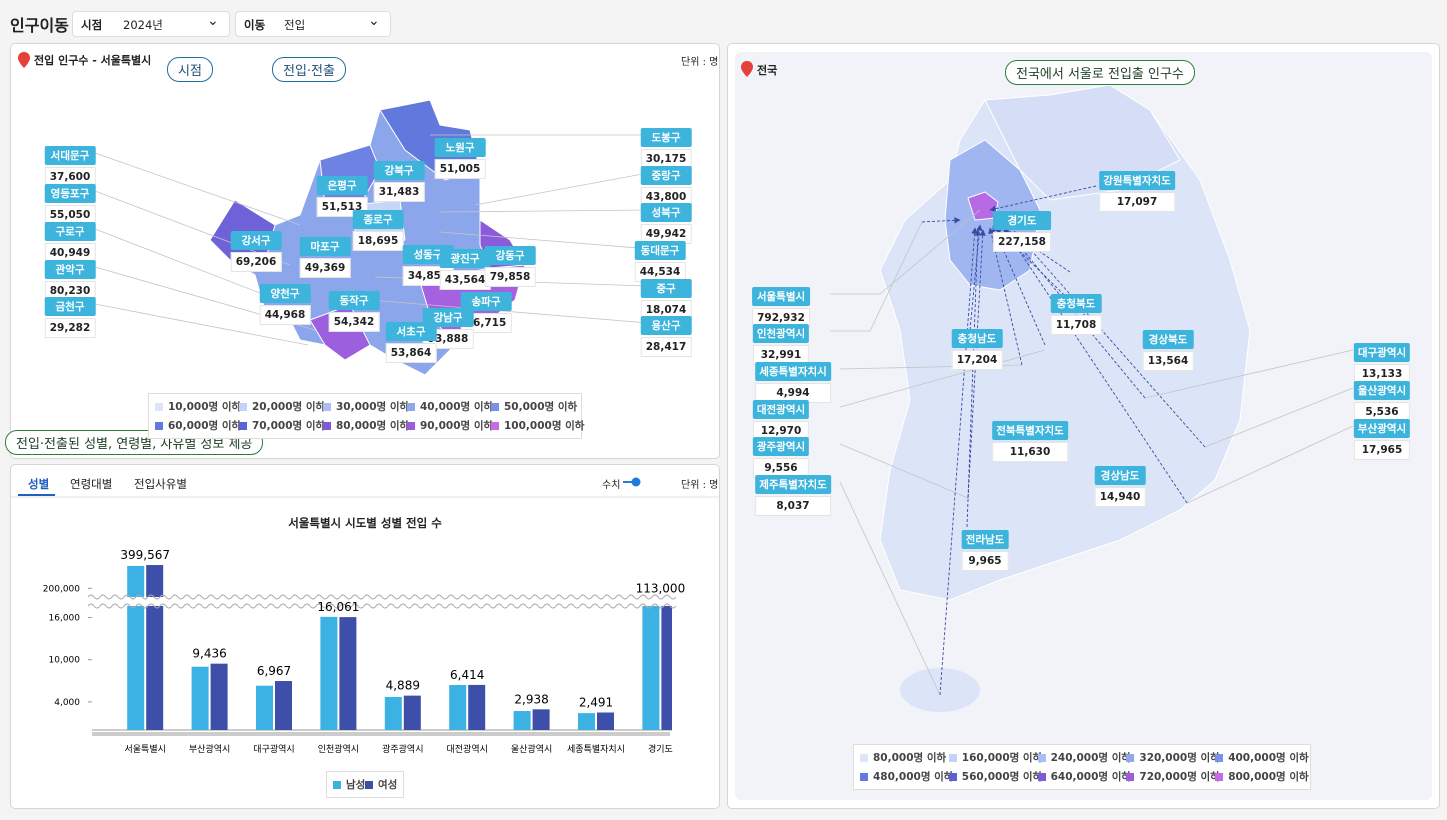 The width and height of the screenshot is (1447, 820). I want to click on region-value: 17,204, so click(977, 360).